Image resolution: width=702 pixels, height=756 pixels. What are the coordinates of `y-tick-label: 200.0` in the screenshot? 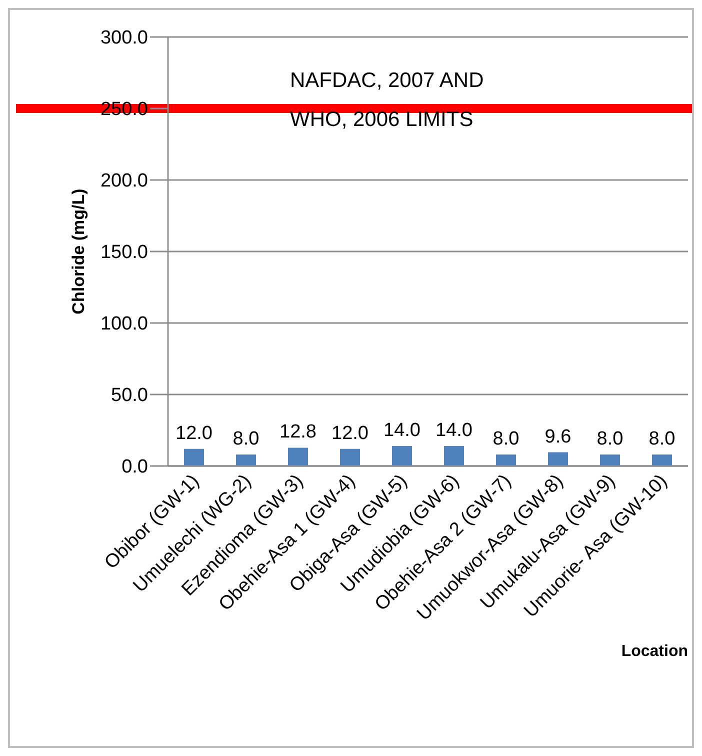 It's located at (124, 181).